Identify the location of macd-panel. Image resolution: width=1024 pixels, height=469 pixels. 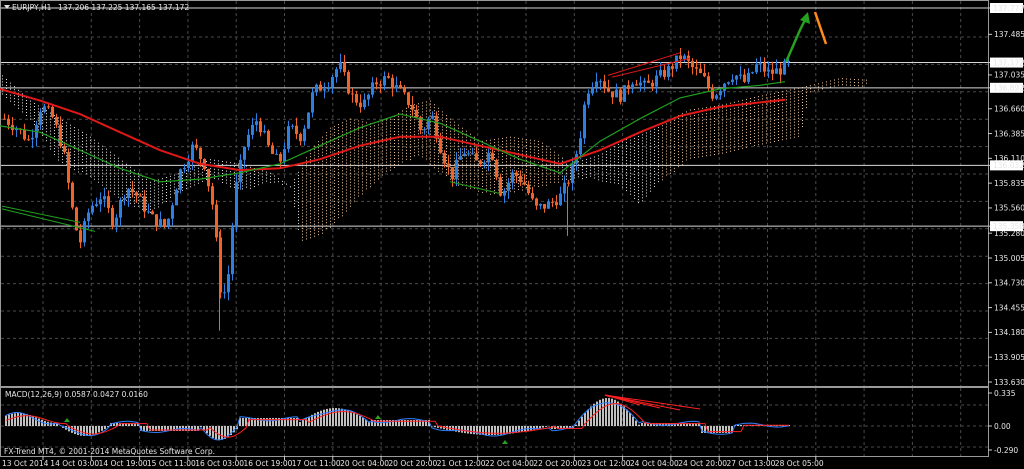
(494, 422).